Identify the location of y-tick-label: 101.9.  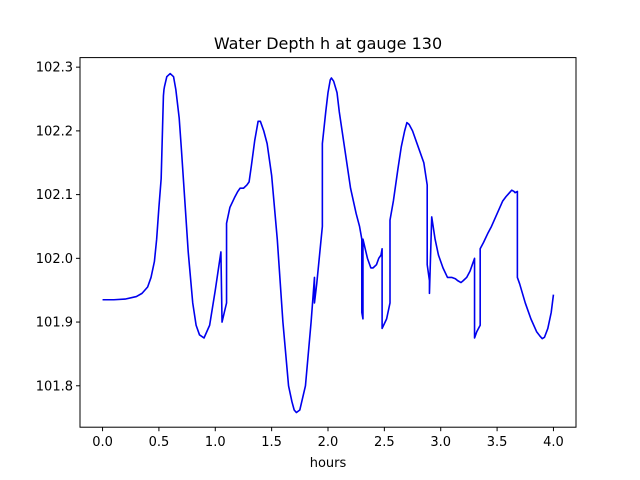
(54, 323).